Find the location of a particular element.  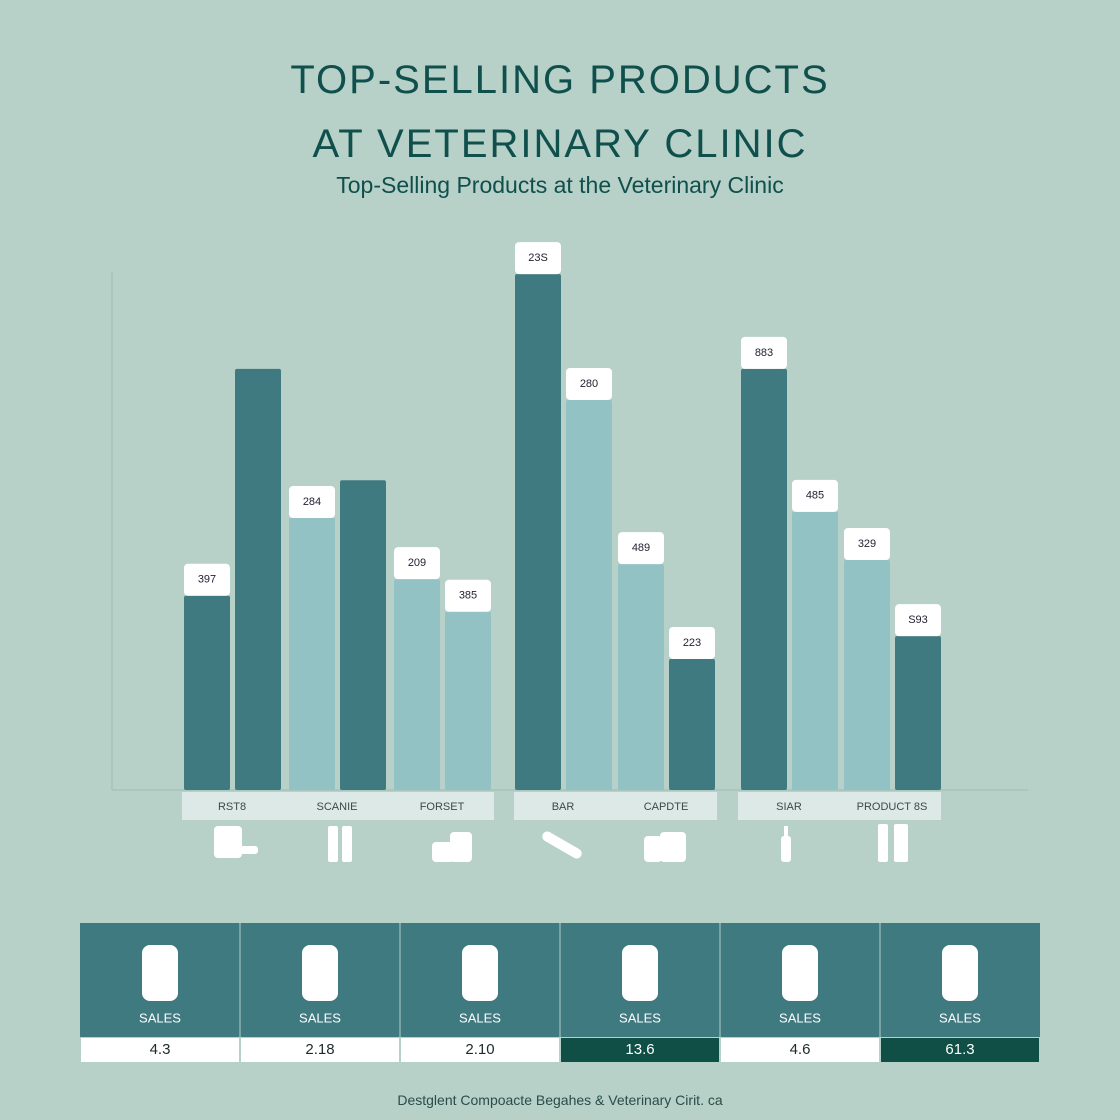

x-tick-label: RST8 is located at coordinates (232, 807).